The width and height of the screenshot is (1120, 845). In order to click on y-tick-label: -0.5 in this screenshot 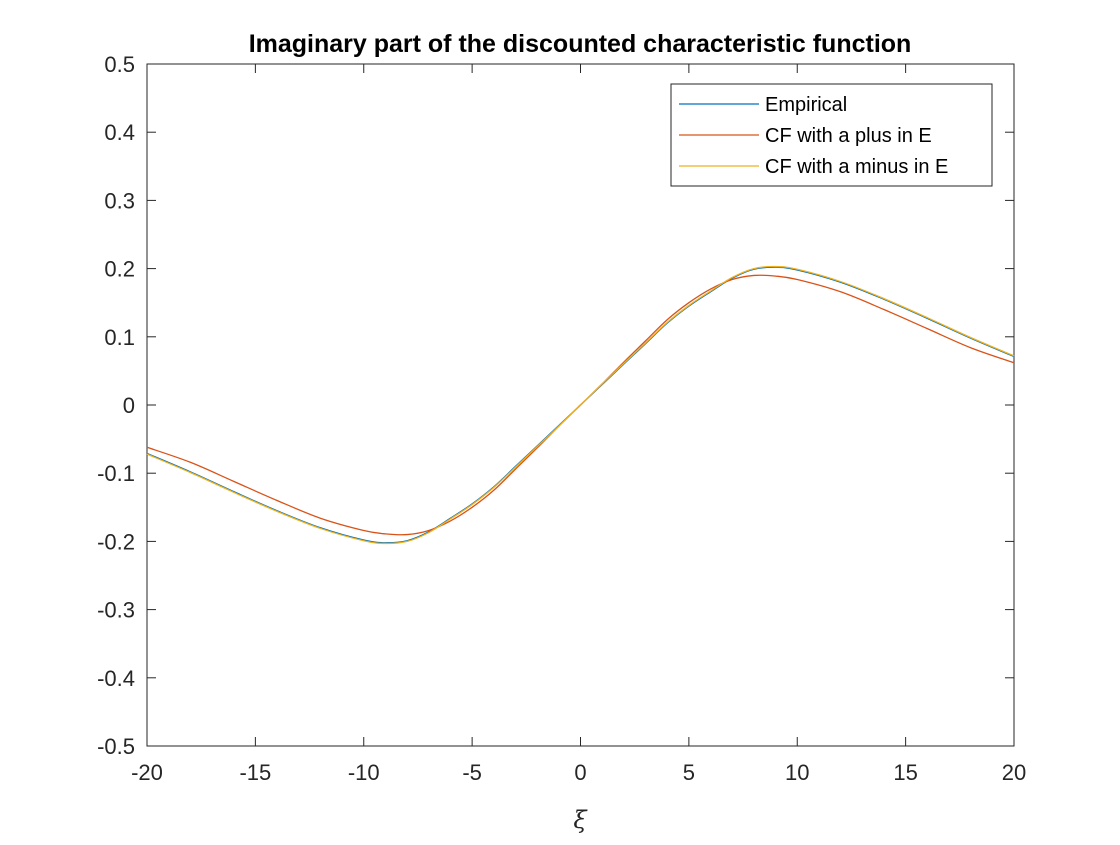, I will do `click(116, 746)`.